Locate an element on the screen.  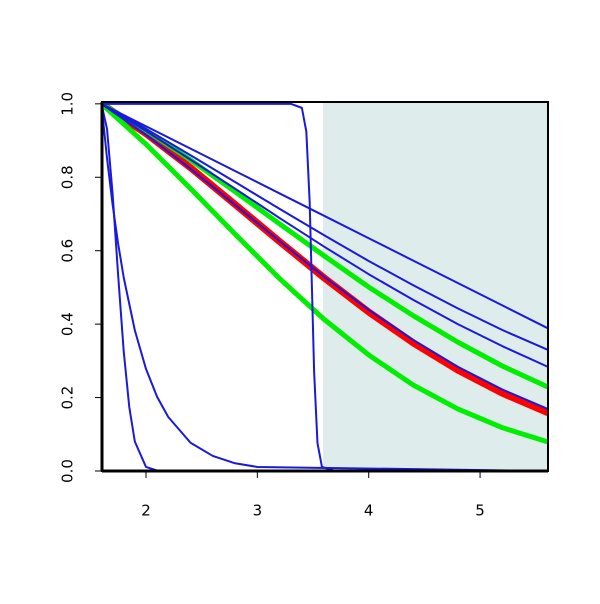
y-tick-label: 0.2 is located at coordinates (68, 398).